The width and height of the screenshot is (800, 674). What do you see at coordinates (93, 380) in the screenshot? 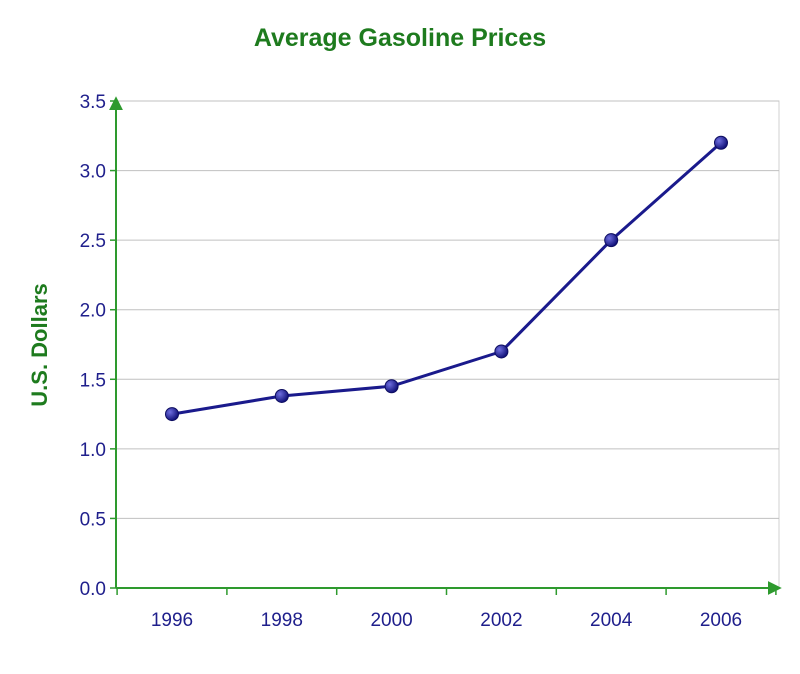
I see `y-tick-label: 1.5` at bounding box center [93, 380].